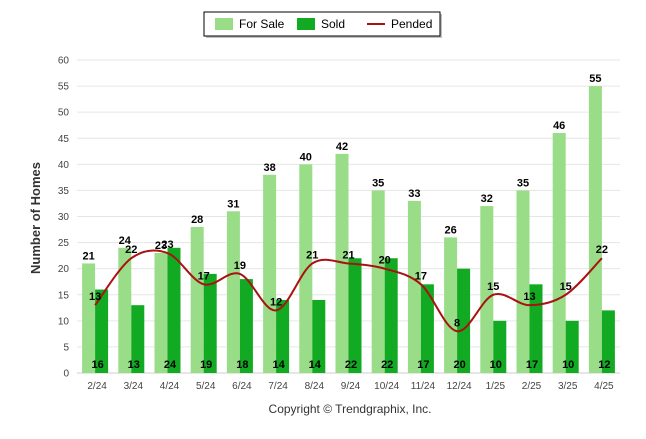 The image size is (646, 439). What do you see at coordinates (496, 386) in the screenshot?
I see `x-tick-label: 1/25` at bounding box center [496, 386].